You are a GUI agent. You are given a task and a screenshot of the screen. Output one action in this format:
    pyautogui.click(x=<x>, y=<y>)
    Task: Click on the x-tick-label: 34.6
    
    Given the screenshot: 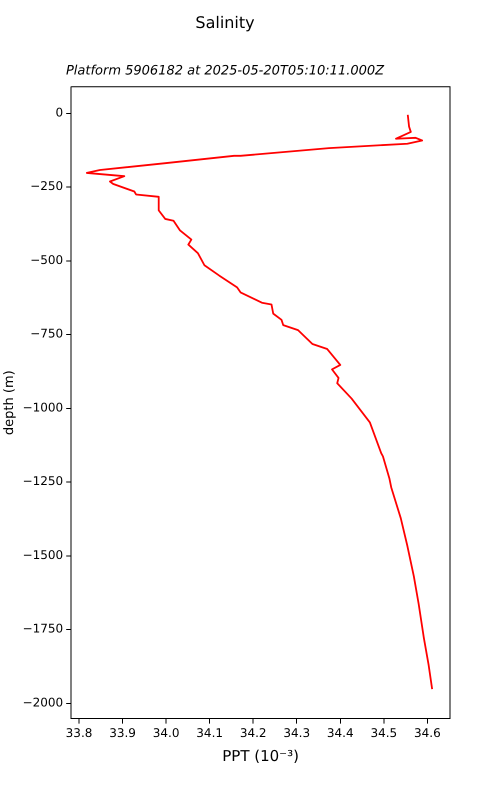 What is the action you would take?
    pyautogui.click(x=427, y=733)
    